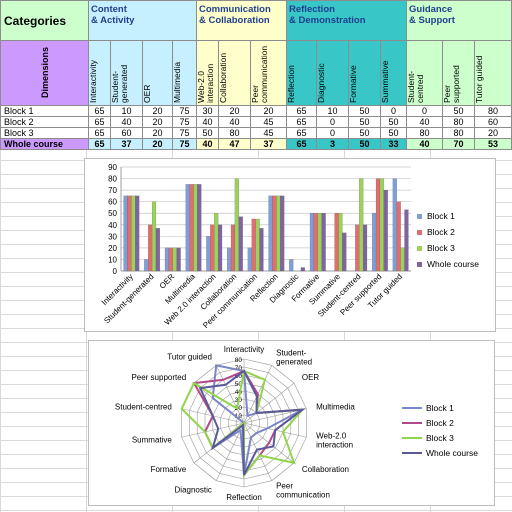 The image size is (512, 512). I want to click on table-cell: 33, so click(393, 144).